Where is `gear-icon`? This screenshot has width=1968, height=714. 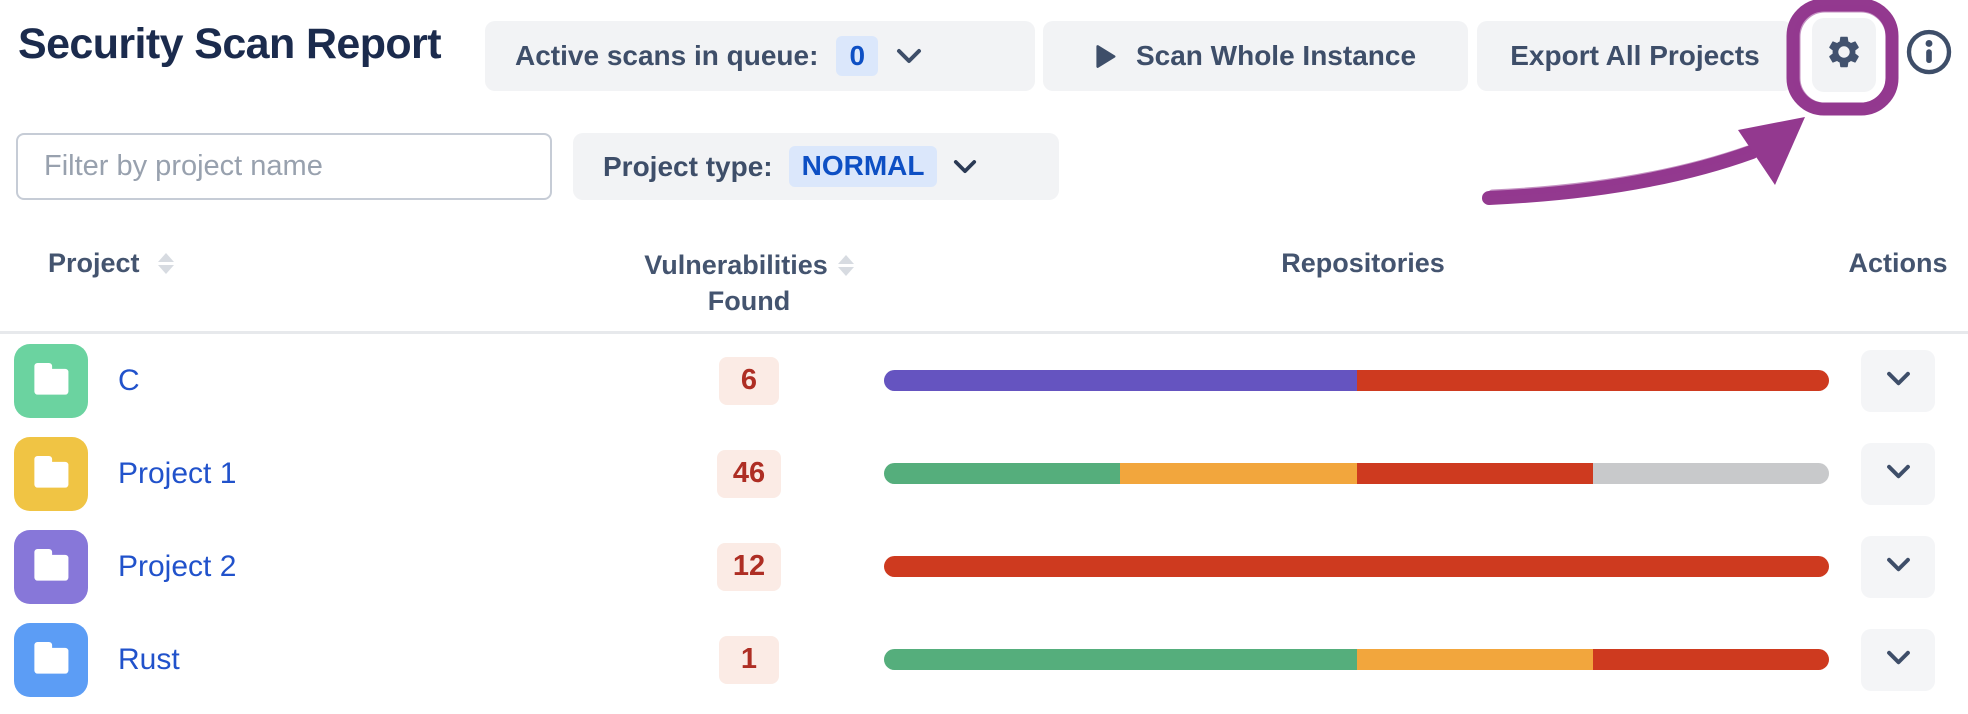
gear-icon is located at coordinates (1844, 55).